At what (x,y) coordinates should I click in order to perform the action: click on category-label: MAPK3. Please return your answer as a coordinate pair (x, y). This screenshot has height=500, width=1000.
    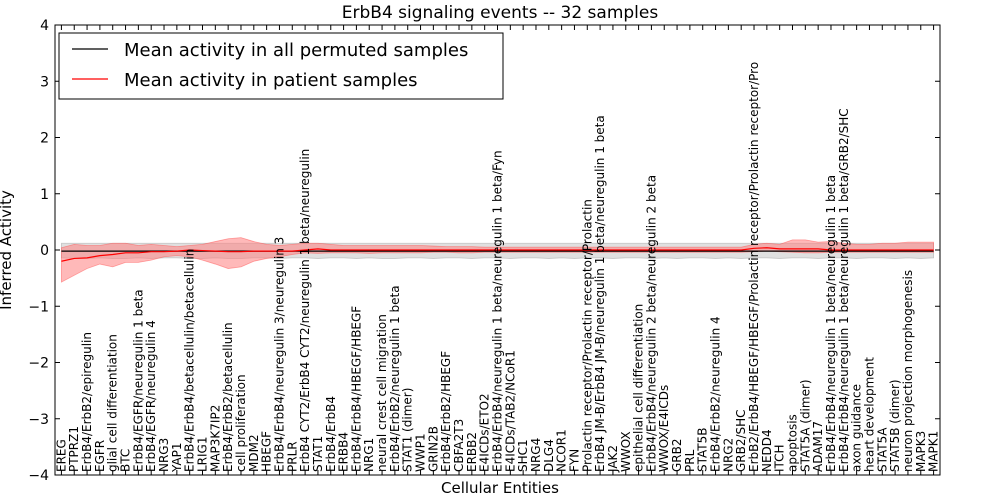
    Looking at the image, I should click on (921, 451).